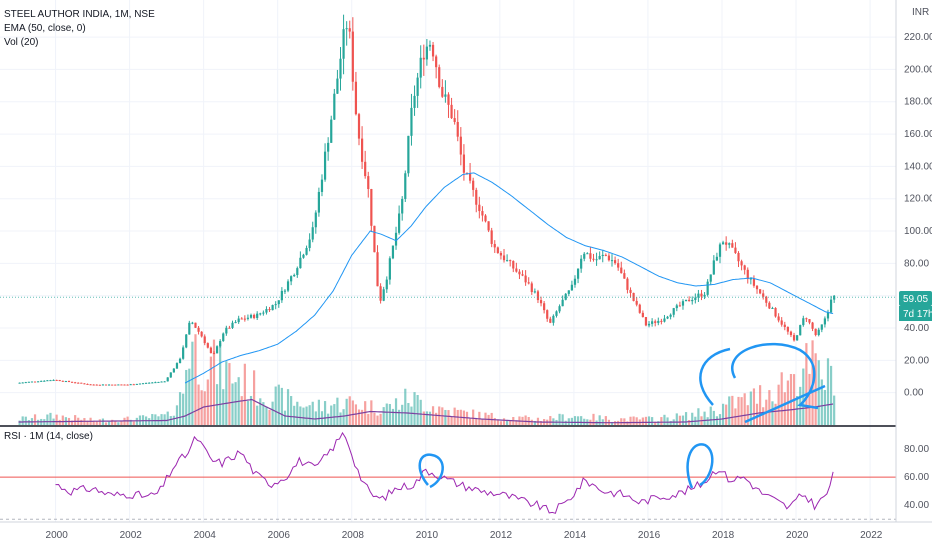 This screenshot has height=550, width=932. What do you see at coordinates (566, 466) in the screenshot?
I see `user-drawings-rsi` at bounding box center [566, 466].